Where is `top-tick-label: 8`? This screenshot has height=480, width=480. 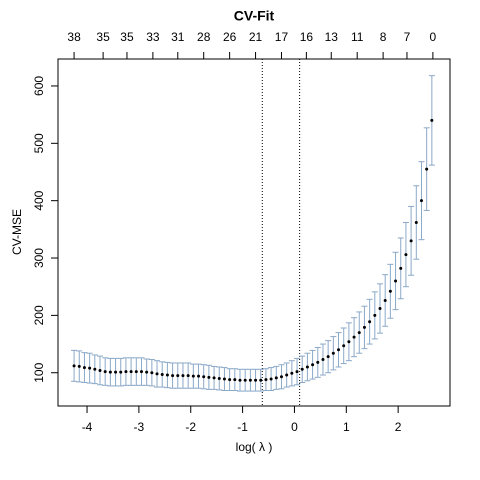 top-tick-label: 8 is located at coordinates (383, 37).